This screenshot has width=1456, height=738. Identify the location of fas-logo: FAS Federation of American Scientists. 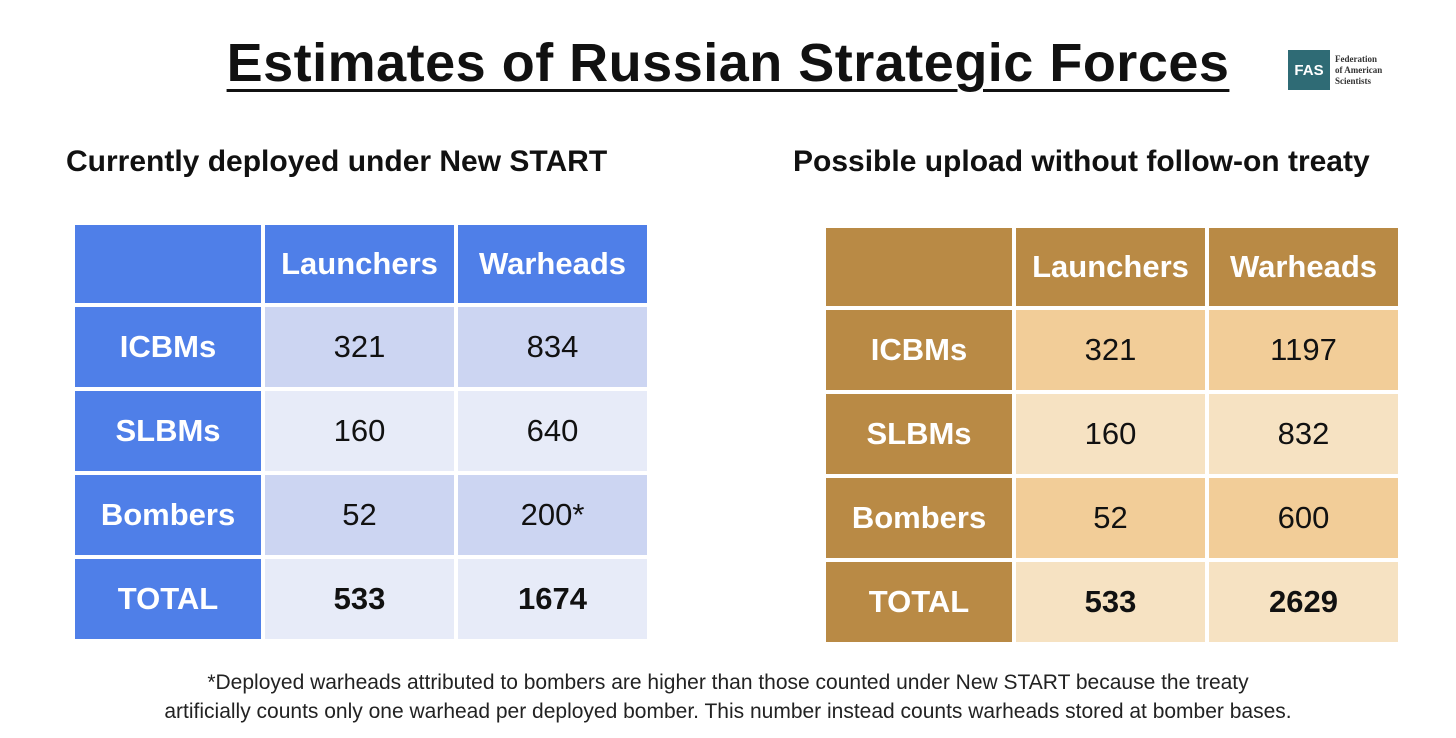
(1335, 70).